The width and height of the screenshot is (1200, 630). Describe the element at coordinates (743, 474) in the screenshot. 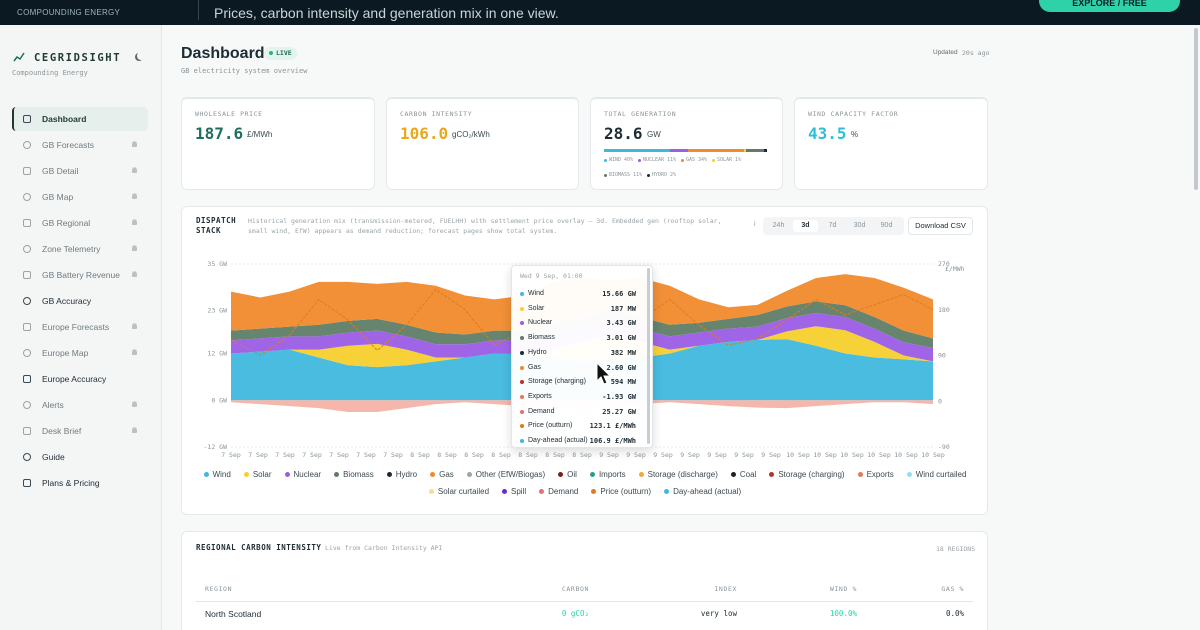

I see `legend-item: Coal` at that location.